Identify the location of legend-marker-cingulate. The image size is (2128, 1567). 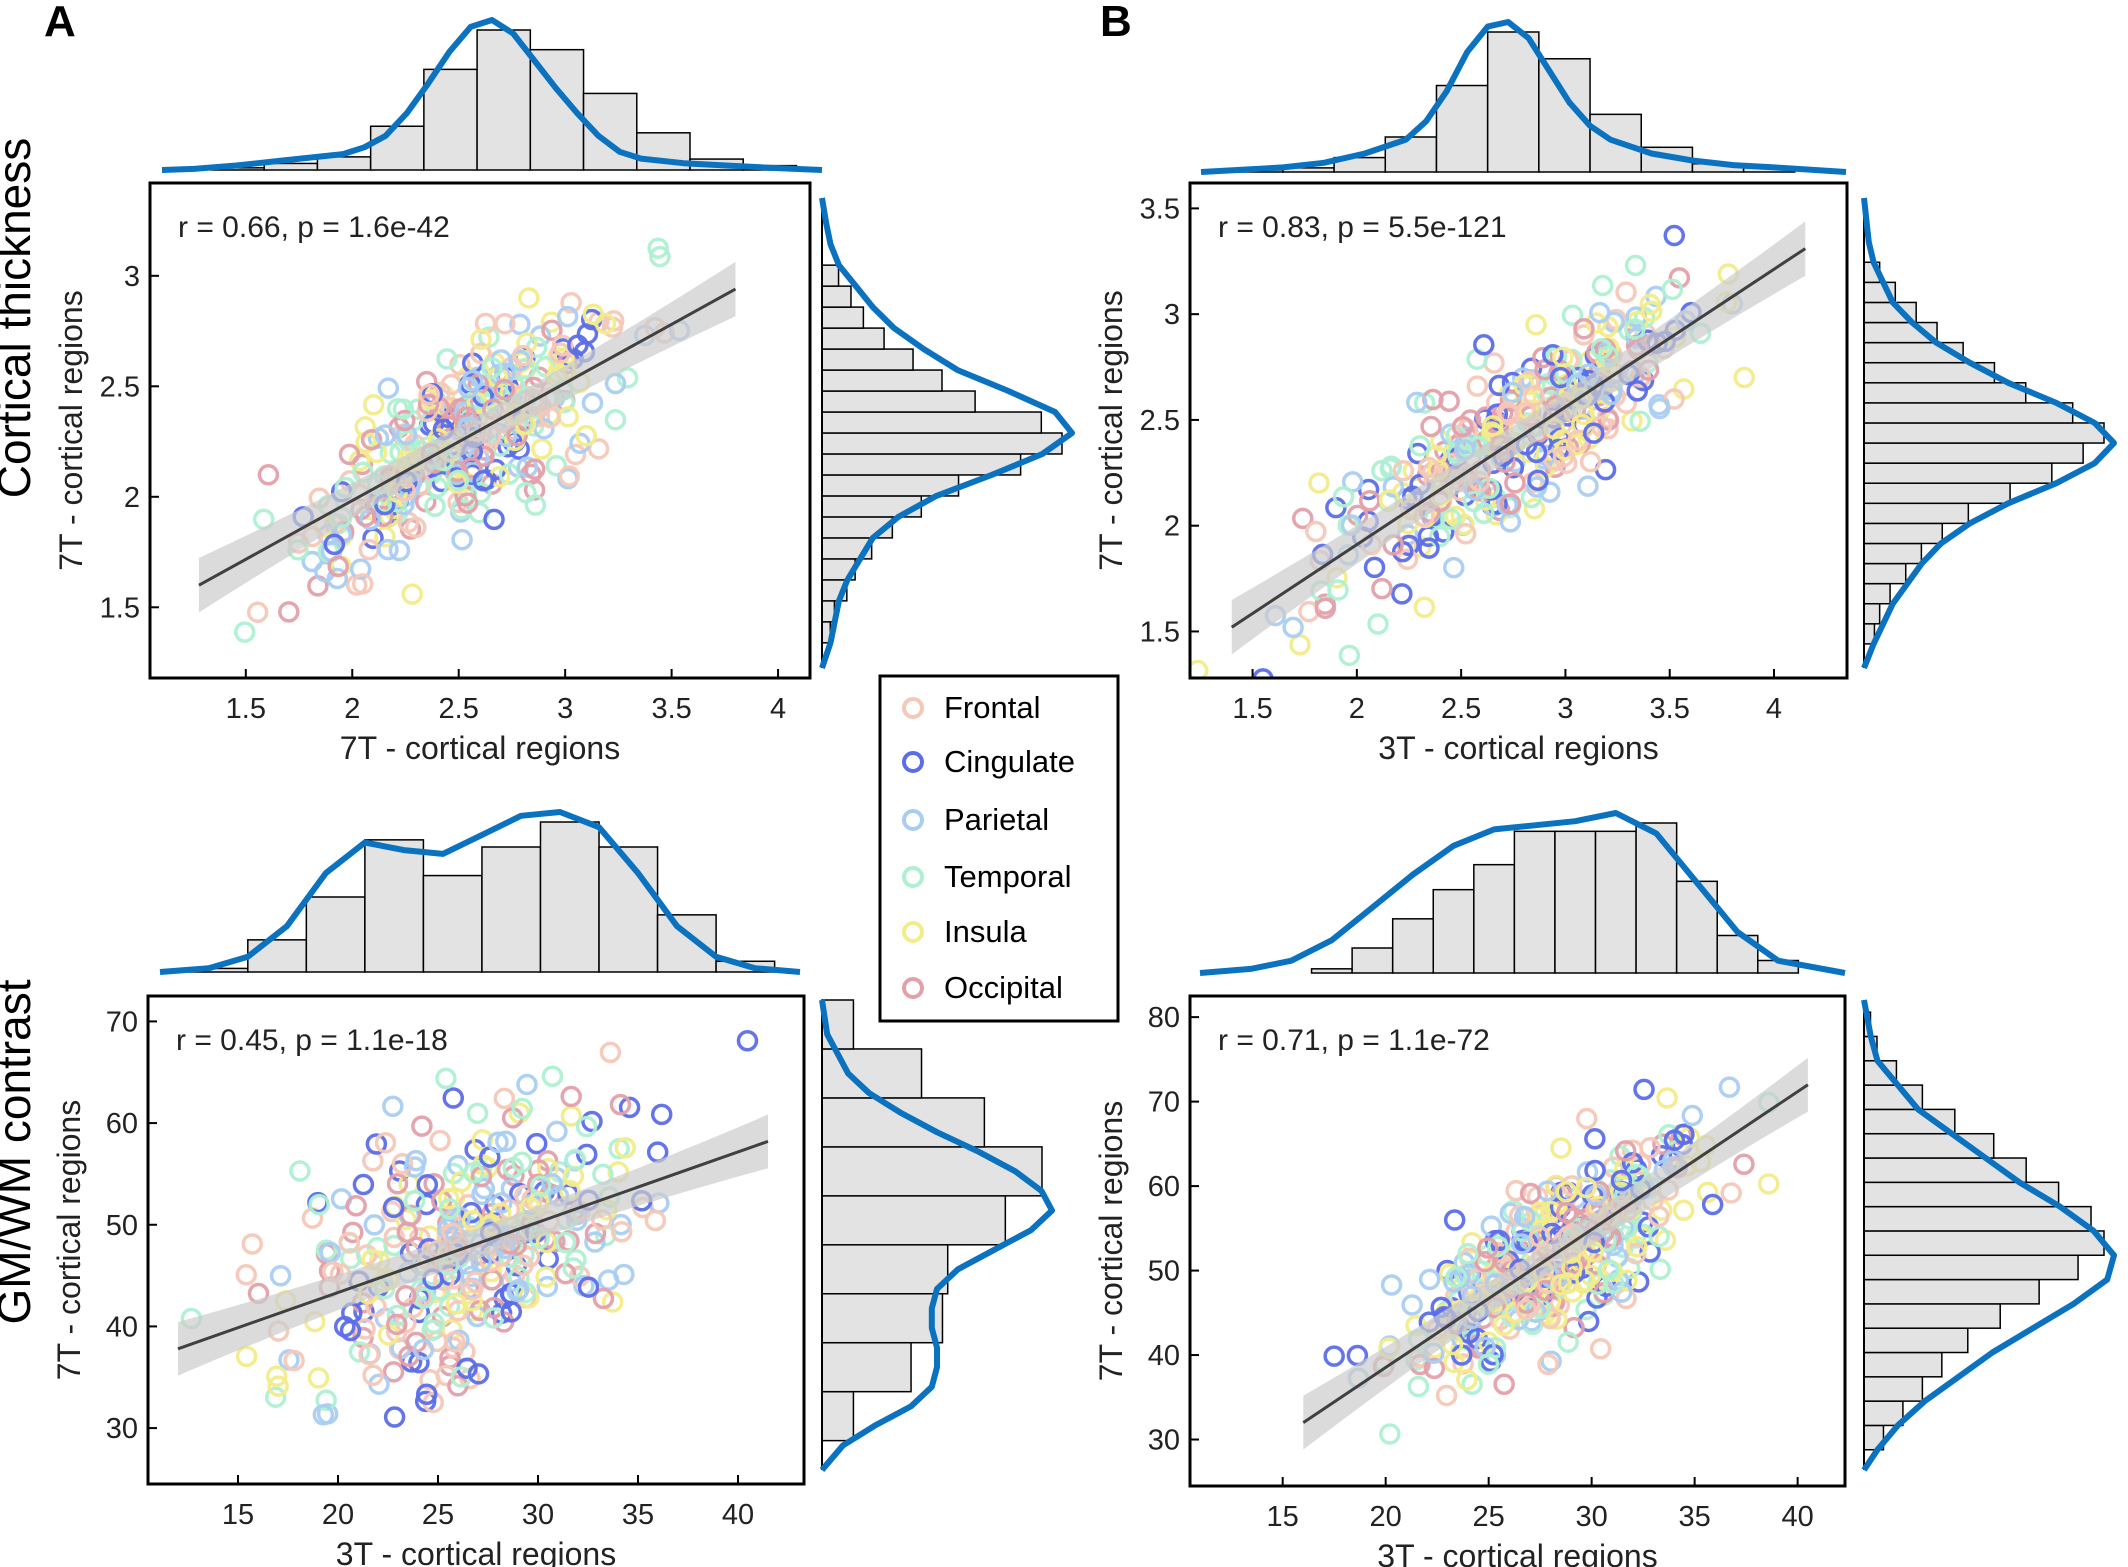
(913, 762).